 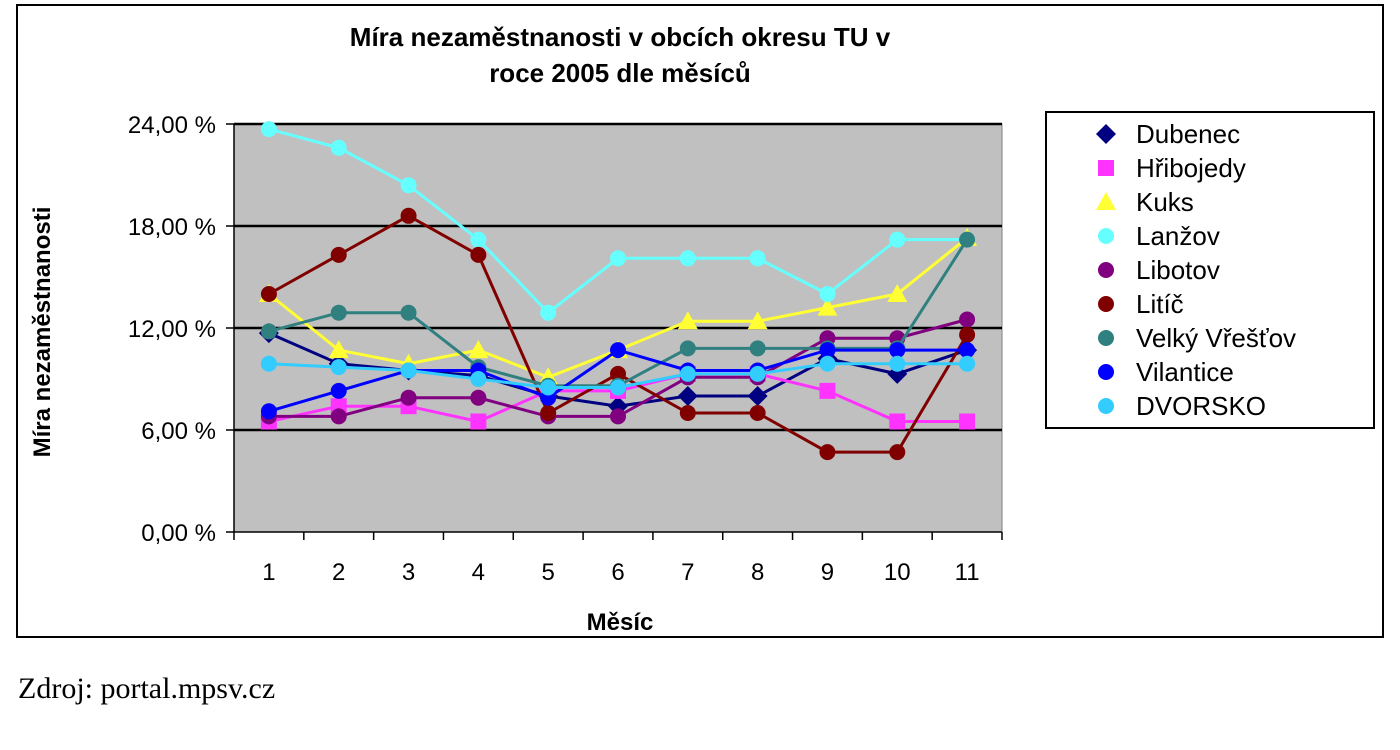 What do you see at coordinates (172, 125) in the screenshot?
I see `y-tick-label: 24,00 %` at bounding box center [172, 125].